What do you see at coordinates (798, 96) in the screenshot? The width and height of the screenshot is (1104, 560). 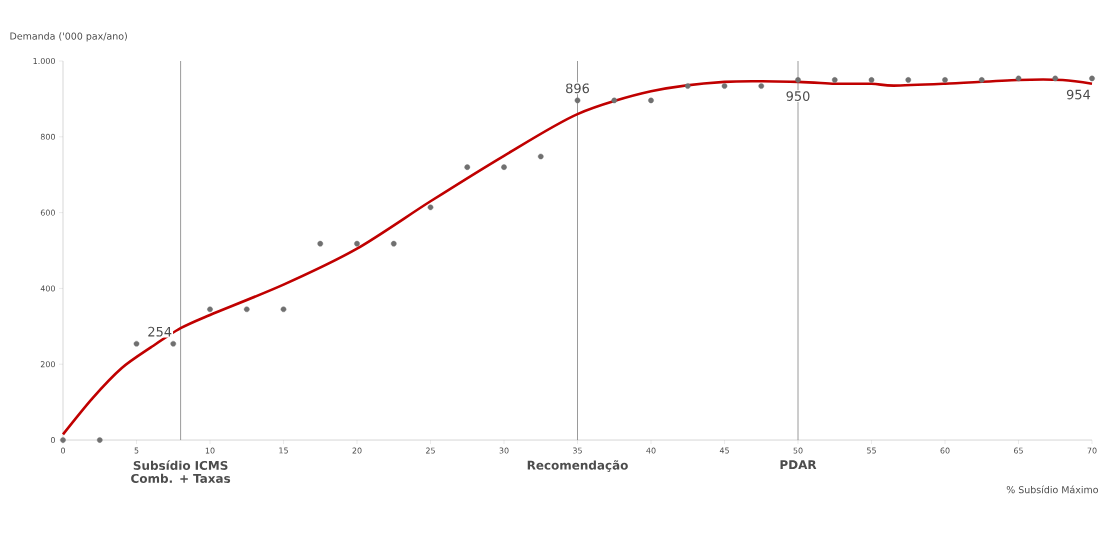 I see `annotation: 950` at bounding box center [798, 96].